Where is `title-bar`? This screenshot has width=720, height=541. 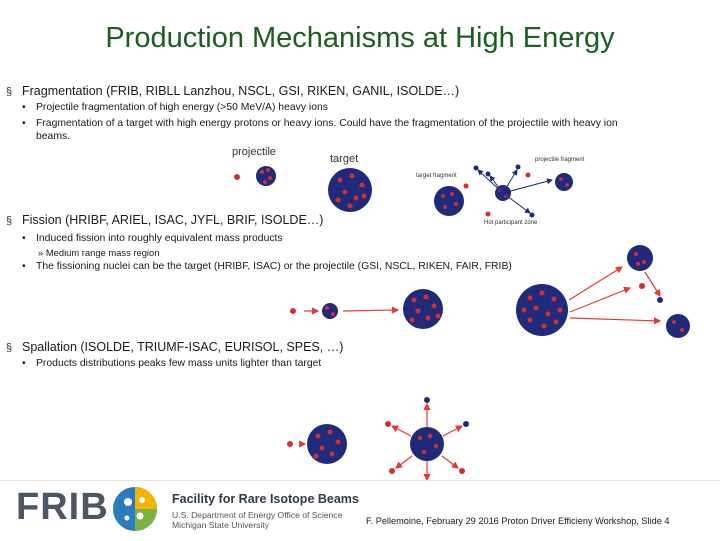
title-bar is located at coordinates (360, 38).